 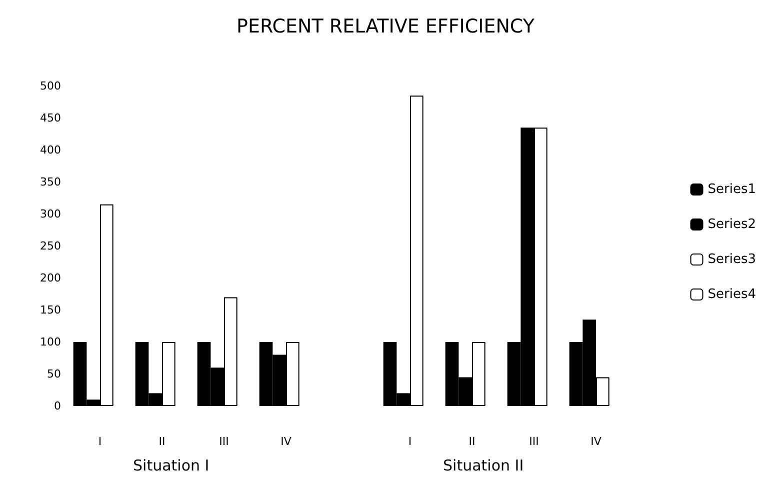 What do you see at coordinates (50, 310) in the screenshot?
I see `y-tick-label: 150` at bounding box center [50, 310].